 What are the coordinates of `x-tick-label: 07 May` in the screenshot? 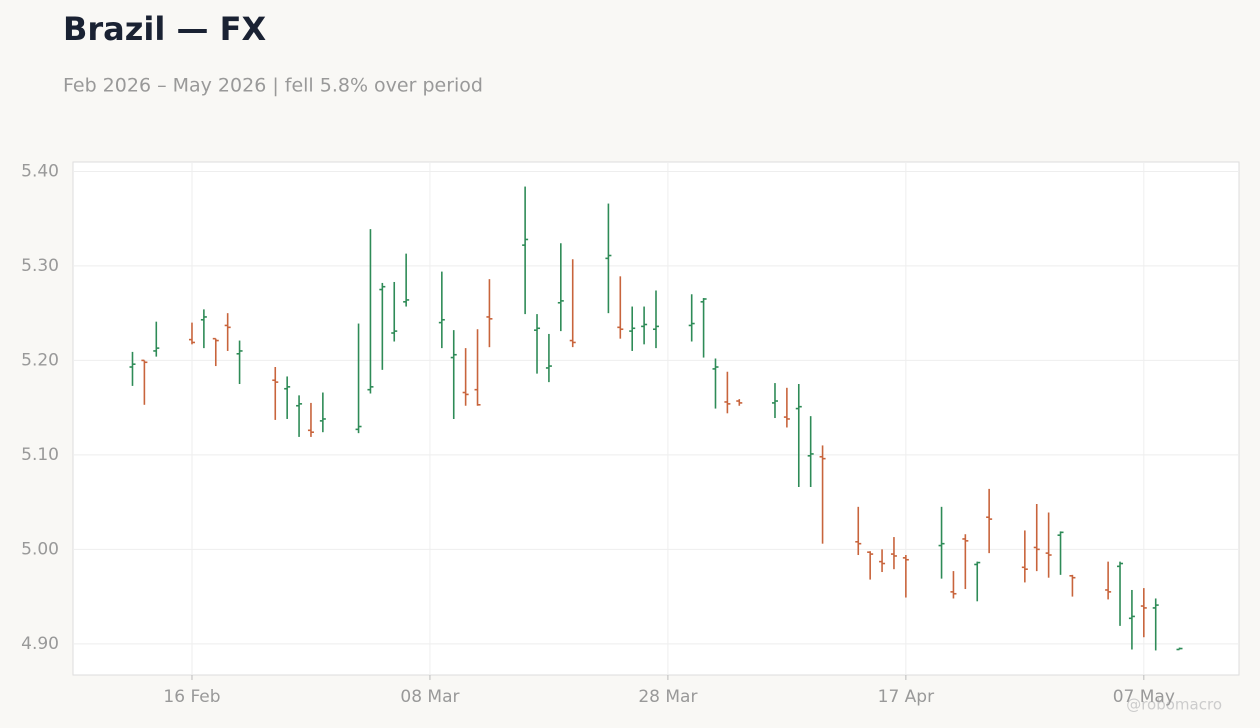 It's located at (1144, 697).